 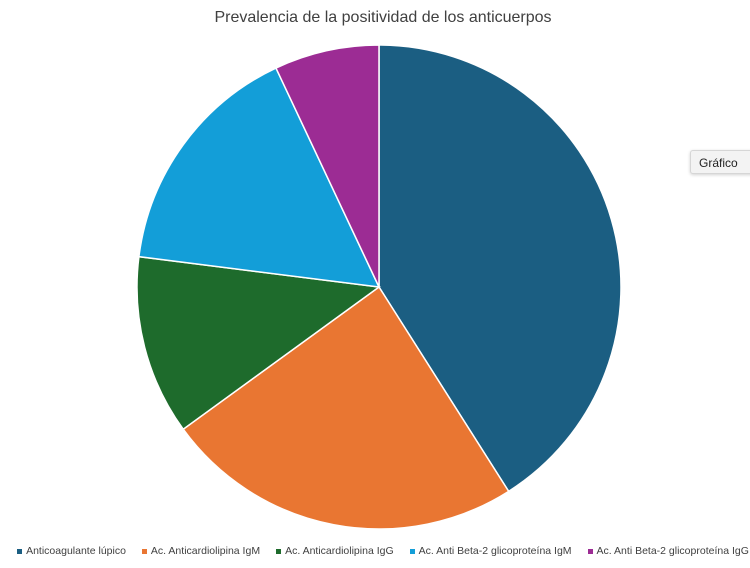 I want to click on legend-label: Anticoagulante lúpico, so click(x=76, y=551).